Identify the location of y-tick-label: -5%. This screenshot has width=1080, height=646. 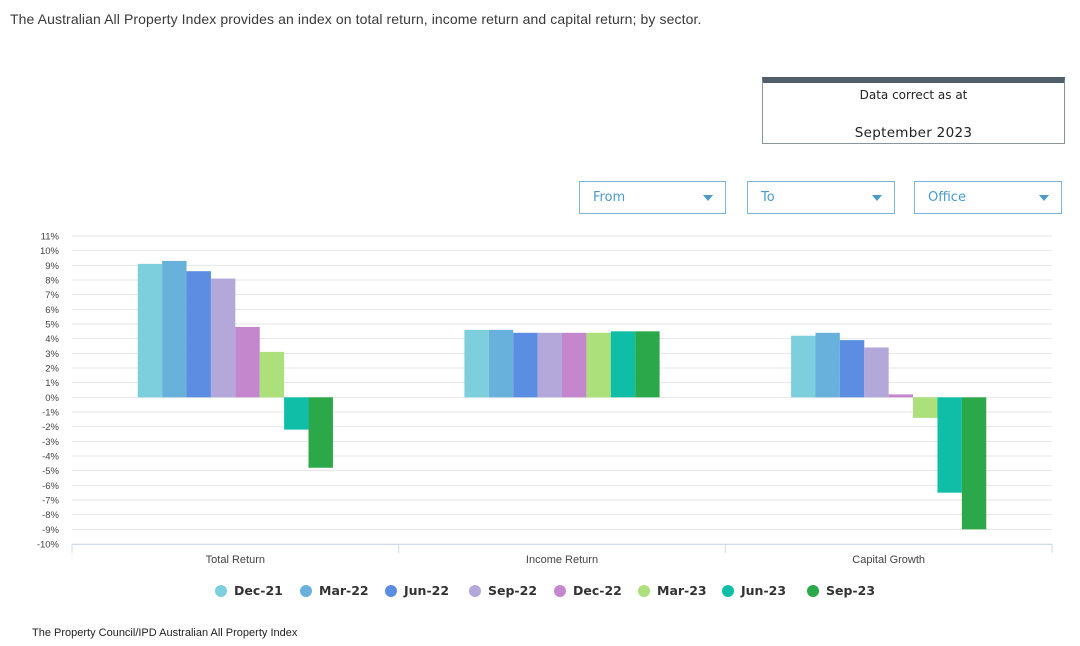
(50, 471).